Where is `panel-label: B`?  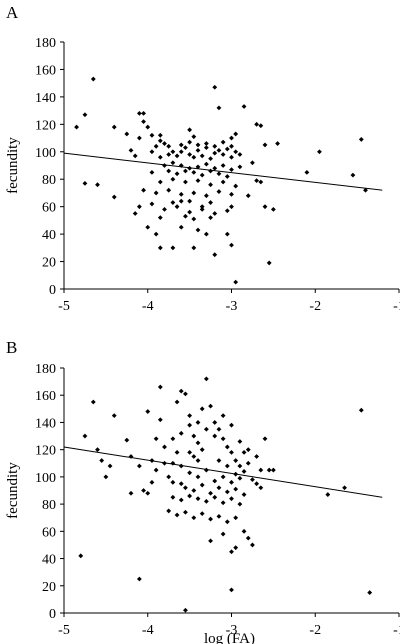 panel-label: B is located at coordinates (11, 347).